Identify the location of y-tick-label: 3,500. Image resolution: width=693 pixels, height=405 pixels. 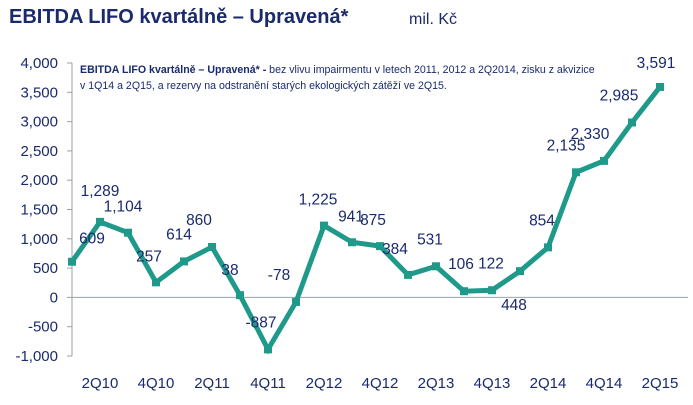
(39, 92).